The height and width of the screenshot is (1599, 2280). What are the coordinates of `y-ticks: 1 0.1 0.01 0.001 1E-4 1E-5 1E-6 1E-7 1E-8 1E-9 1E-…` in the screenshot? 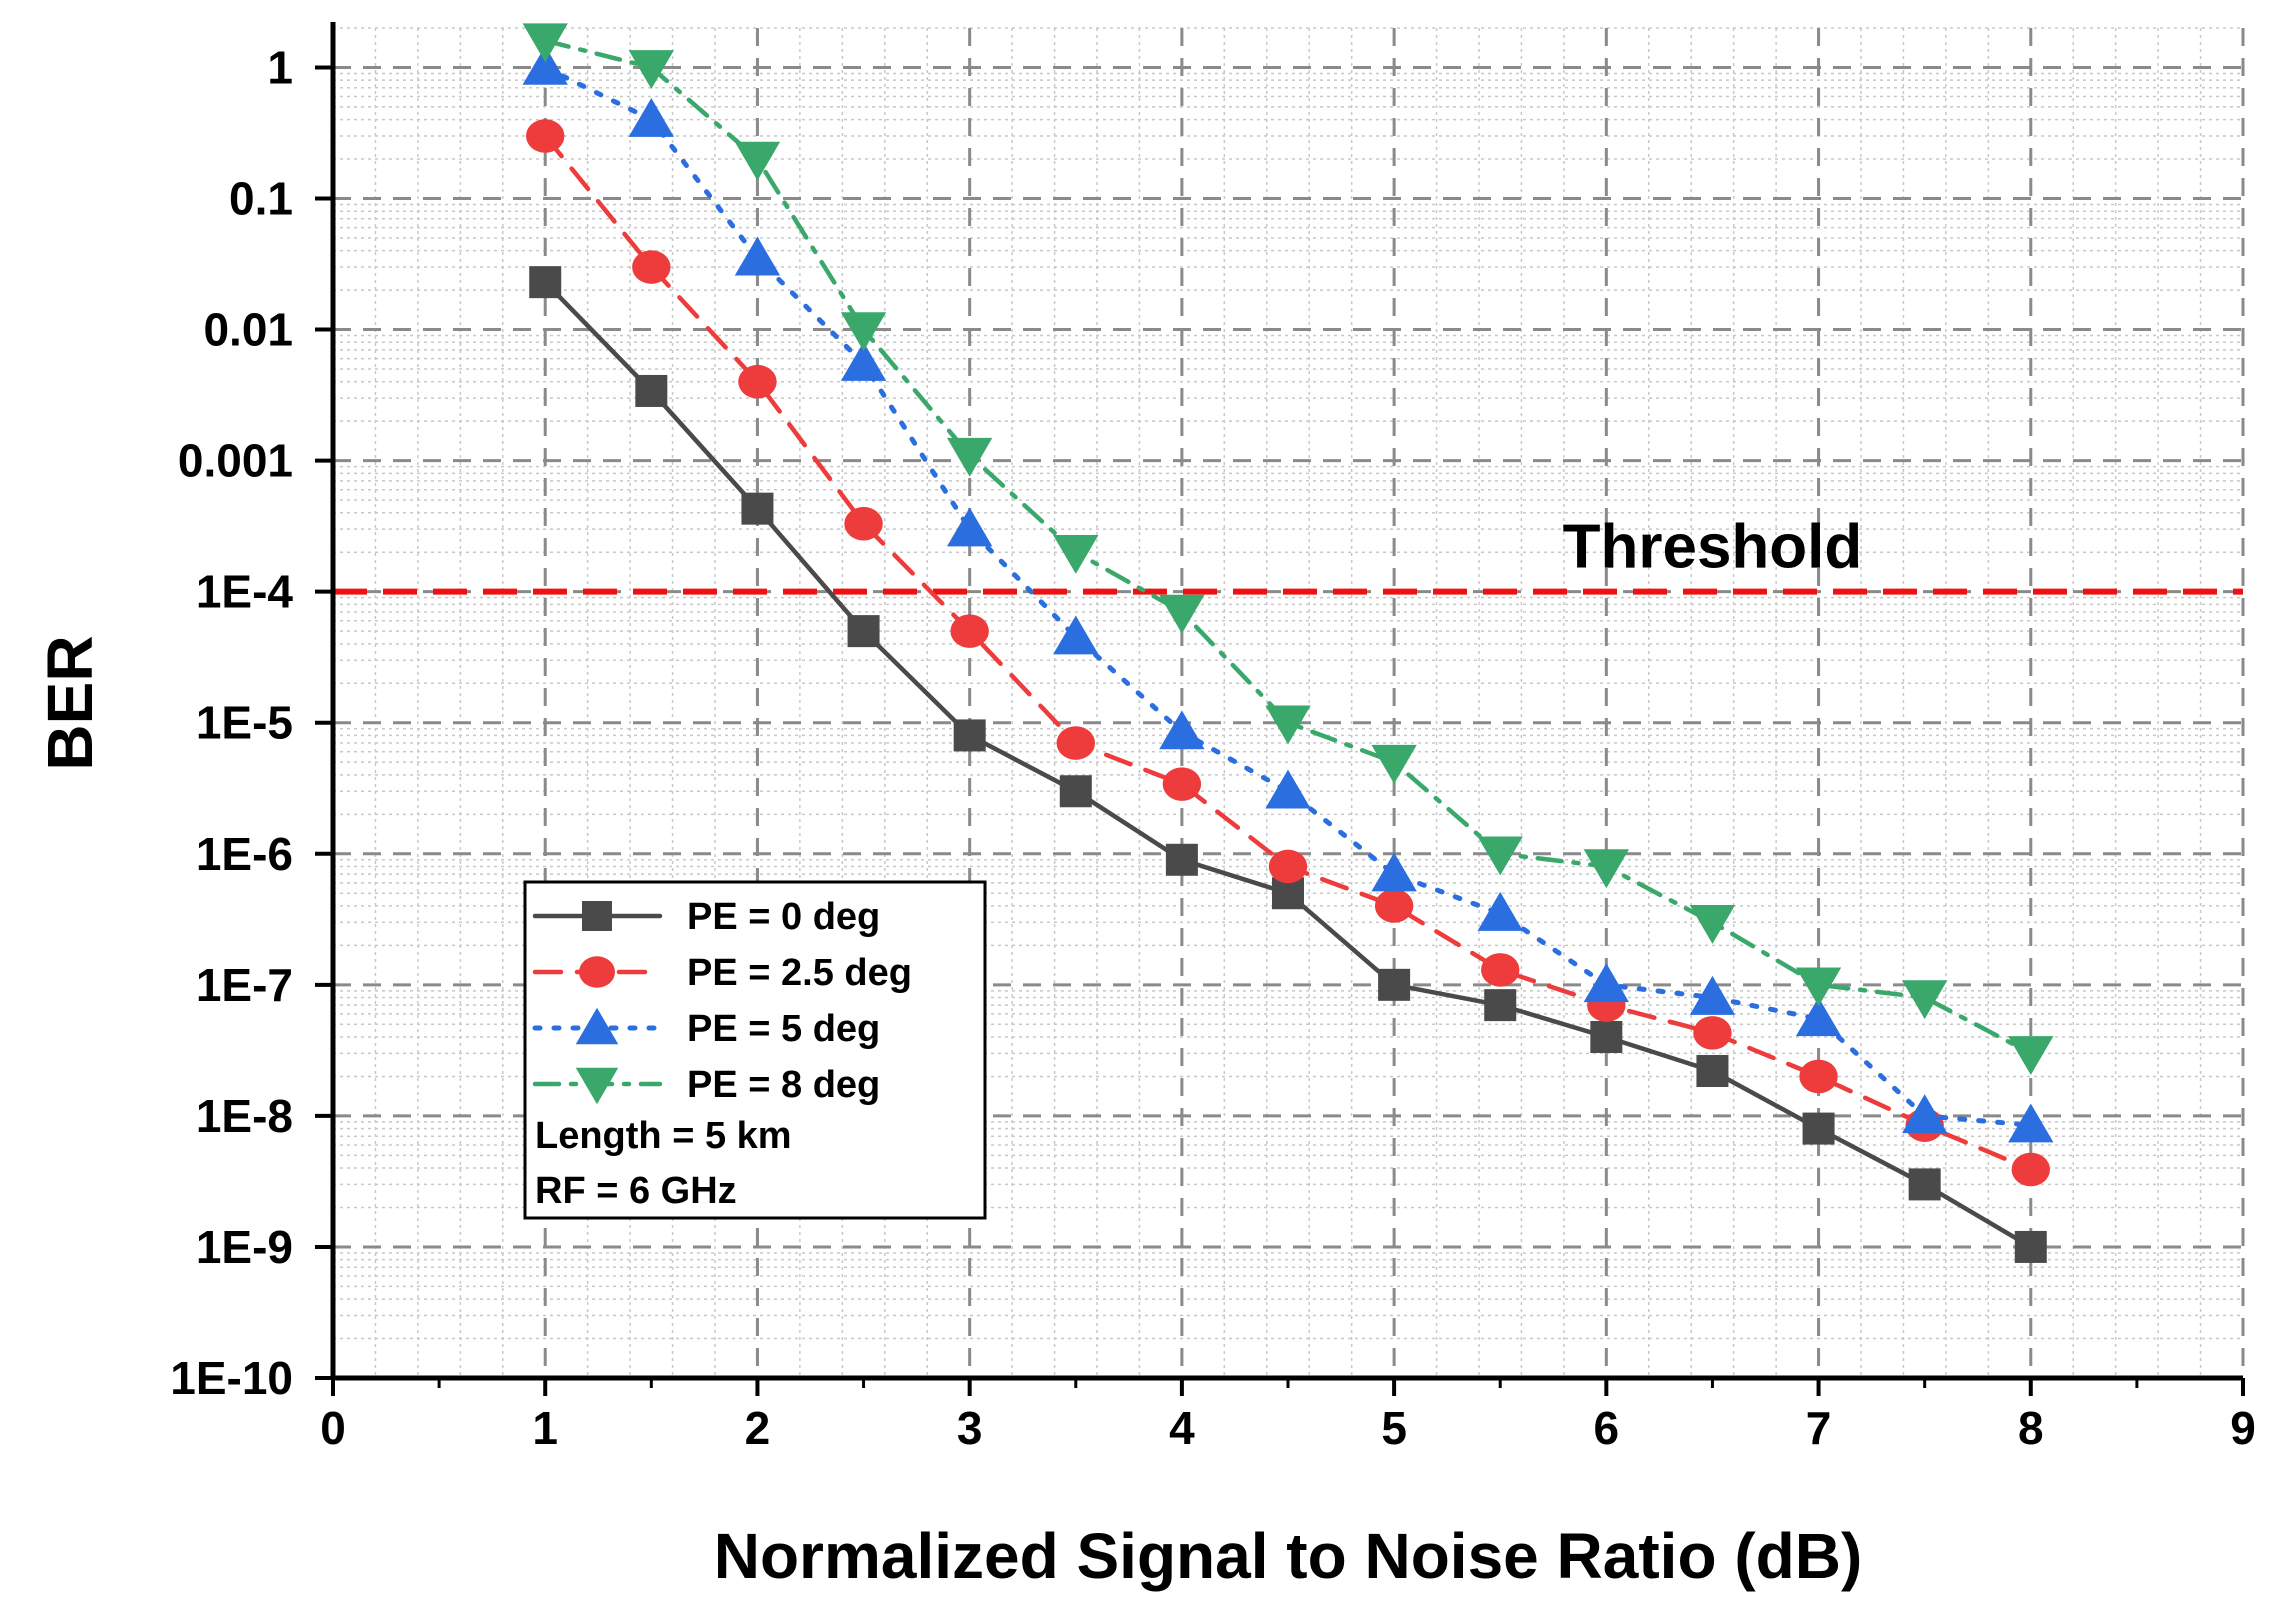 It's located at (251, 722).